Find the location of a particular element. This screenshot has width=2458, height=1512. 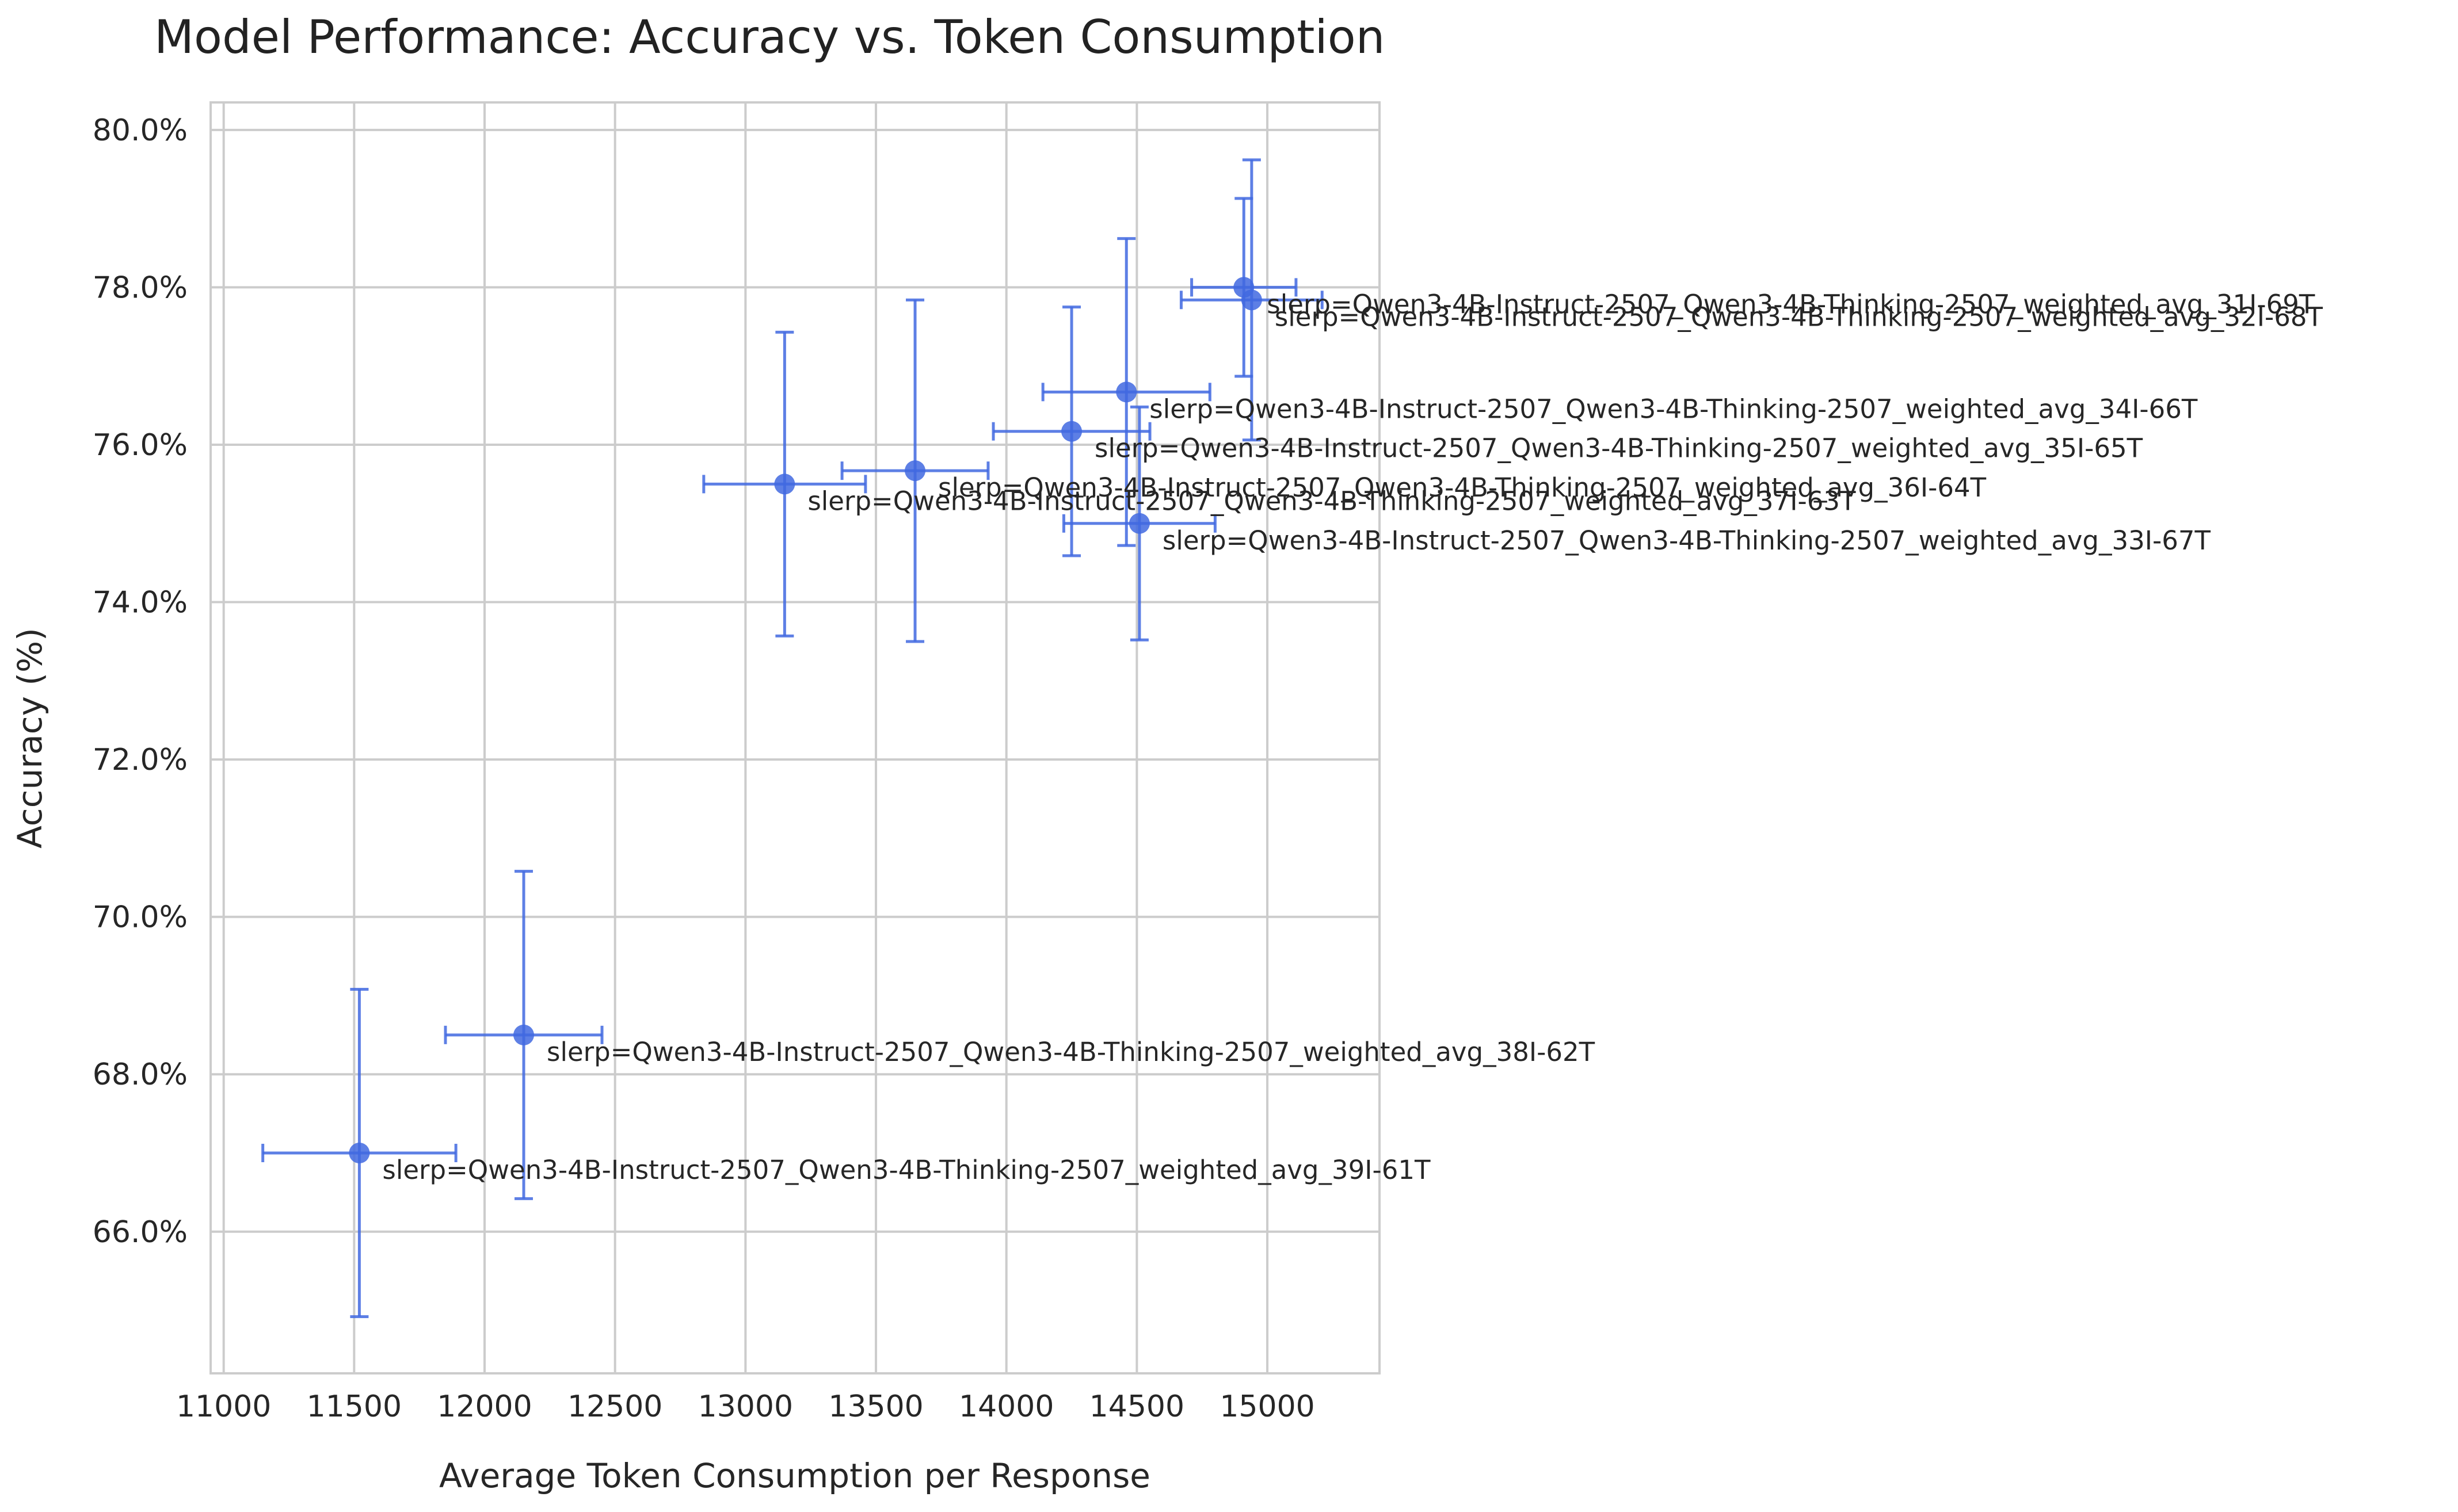

x-axis-label: Average Token Consumption per Response is located at coordinates (794, 1475).